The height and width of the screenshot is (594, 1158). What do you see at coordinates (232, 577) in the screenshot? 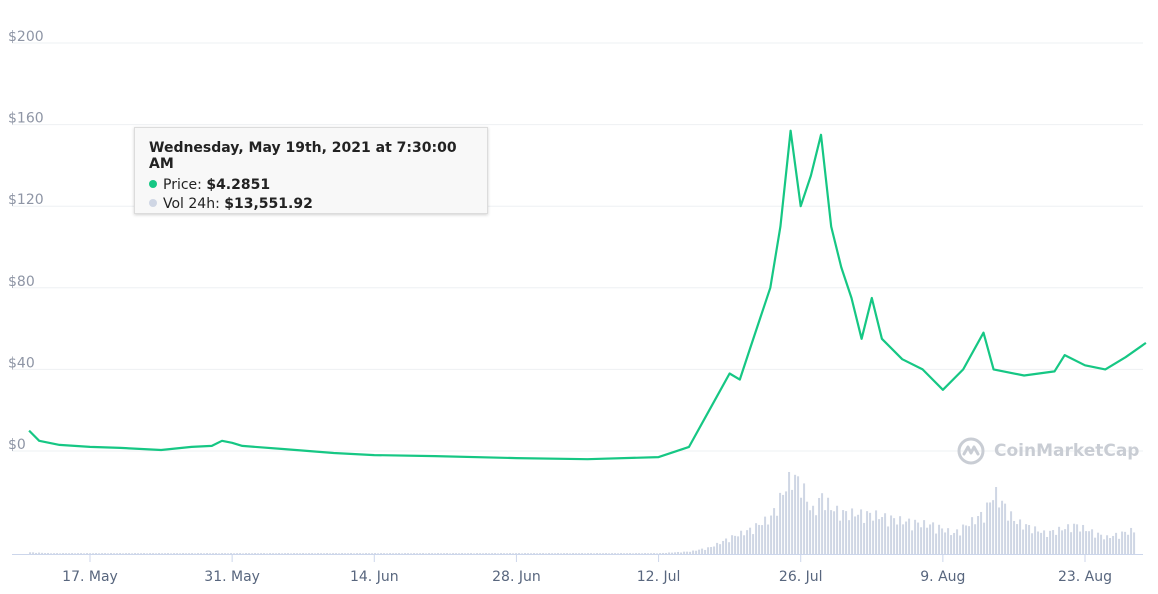
I see `x-tick-label: 31. May` at bounding box center [232, 577].